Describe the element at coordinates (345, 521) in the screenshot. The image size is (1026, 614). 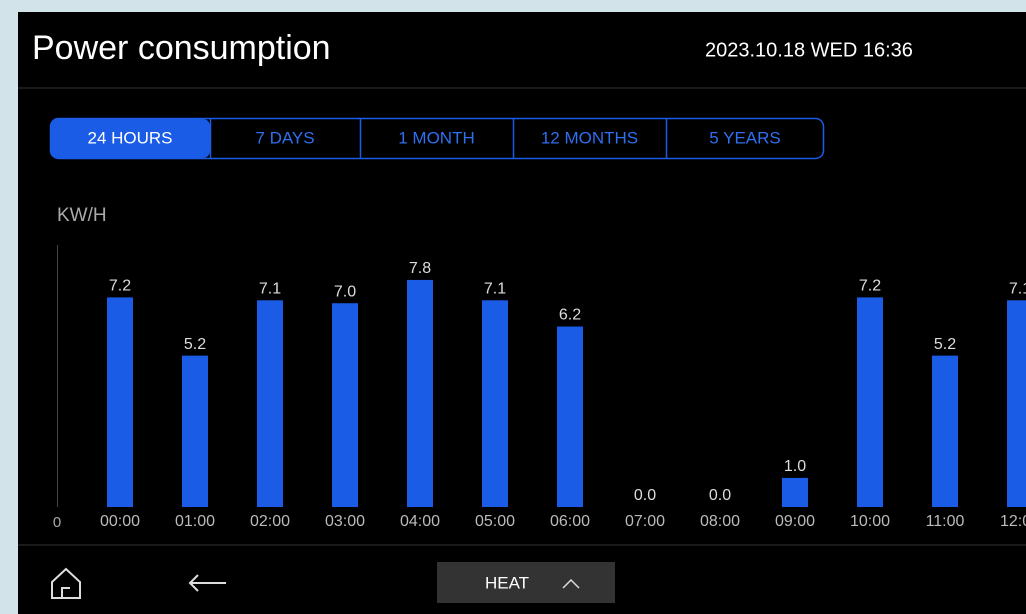
I see `x-tick-label: 03:00` at that location.